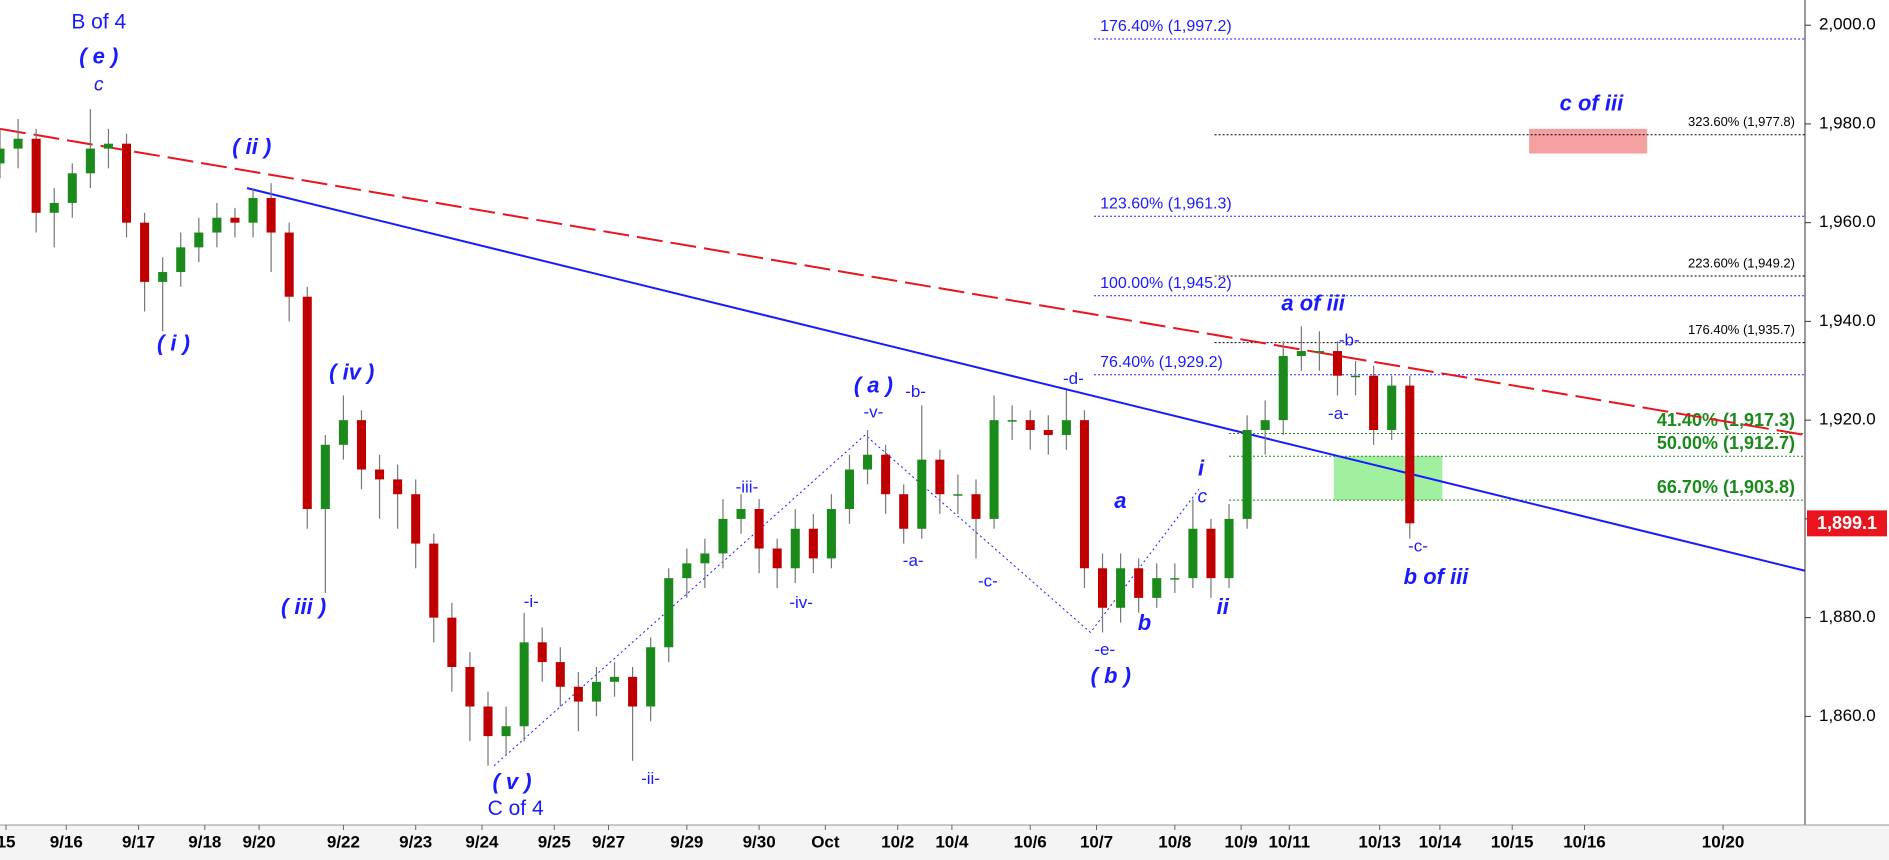  What do you see at coordinates (1588, 141) in the screenshot?
I see `target-zone` at bounding box center [1588, 141].